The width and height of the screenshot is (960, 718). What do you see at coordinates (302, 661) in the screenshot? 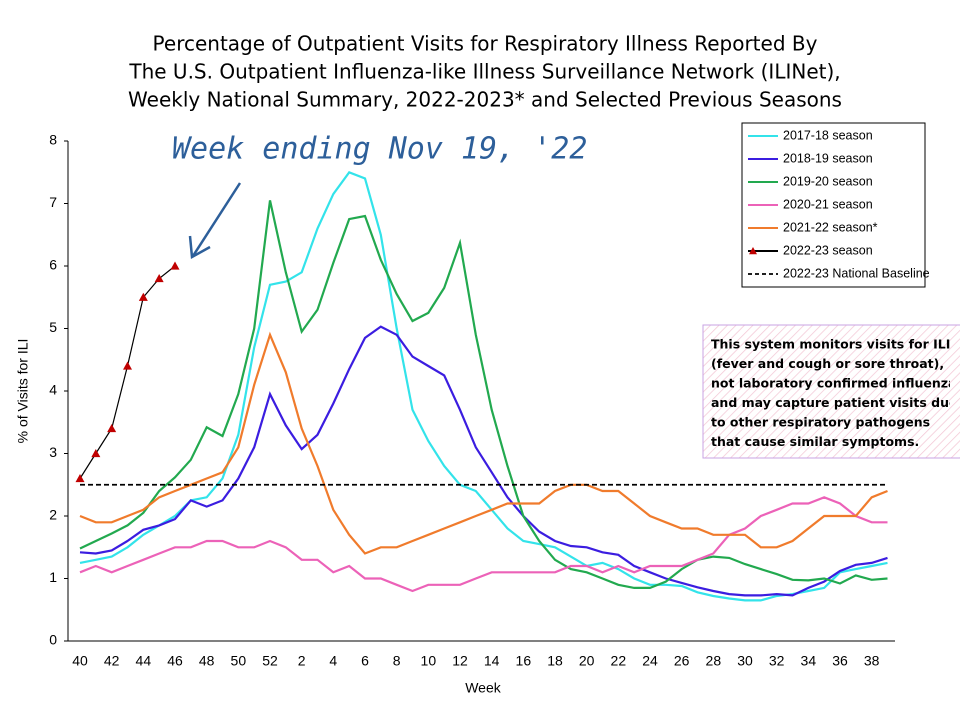
I see `x-tick-label: 2` at bounding box center [302, 661].